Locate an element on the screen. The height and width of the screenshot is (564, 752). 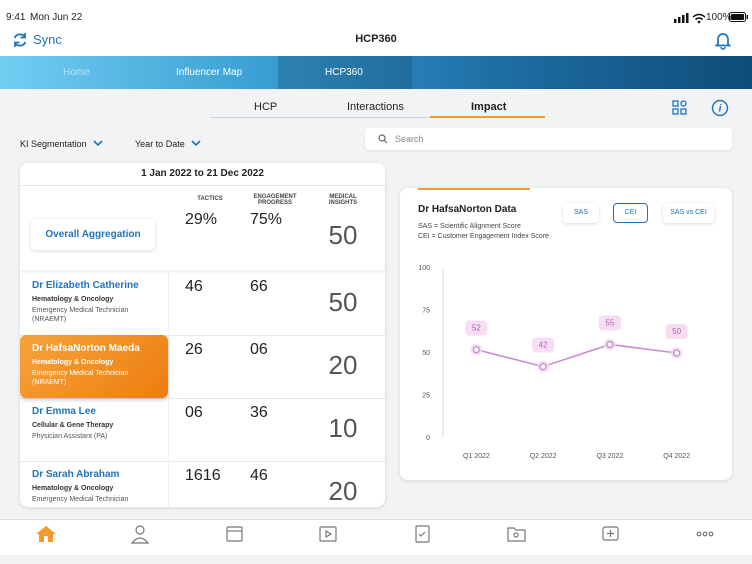
hcp-specialty: Cellular & Gene Therapy is located at coordinates (73, 425).